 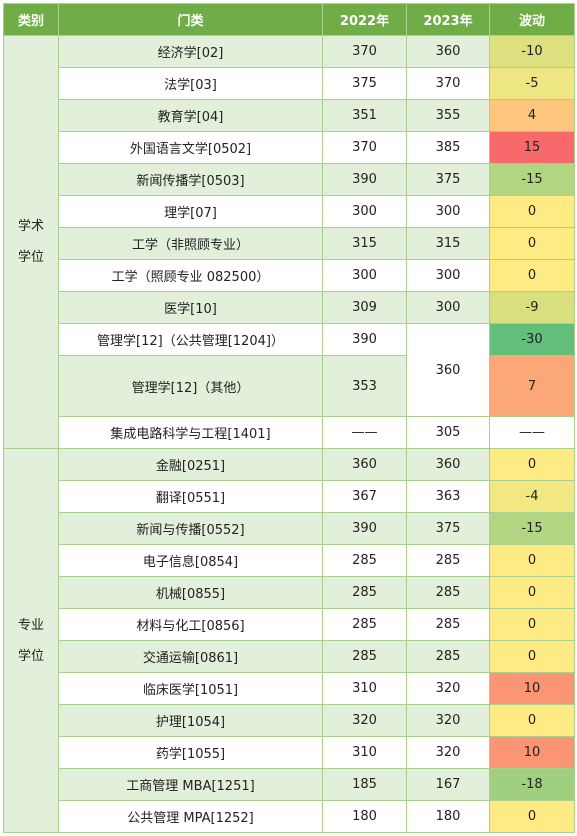 I want to click on y2022-cell: 320, so click(x=364, y=720).